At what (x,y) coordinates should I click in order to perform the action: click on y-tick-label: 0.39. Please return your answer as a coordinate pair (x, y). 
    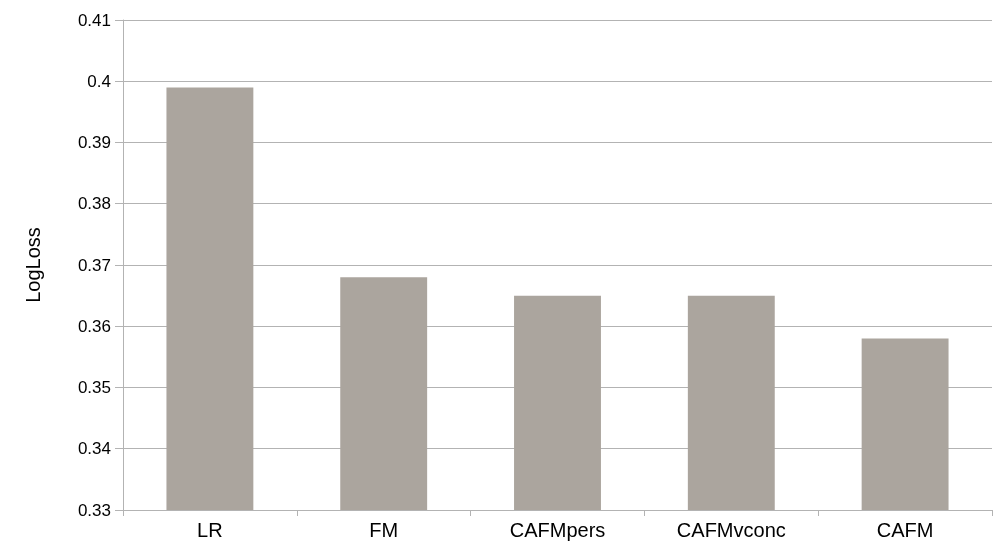
    Looking at the image, I should click on (94, 142).